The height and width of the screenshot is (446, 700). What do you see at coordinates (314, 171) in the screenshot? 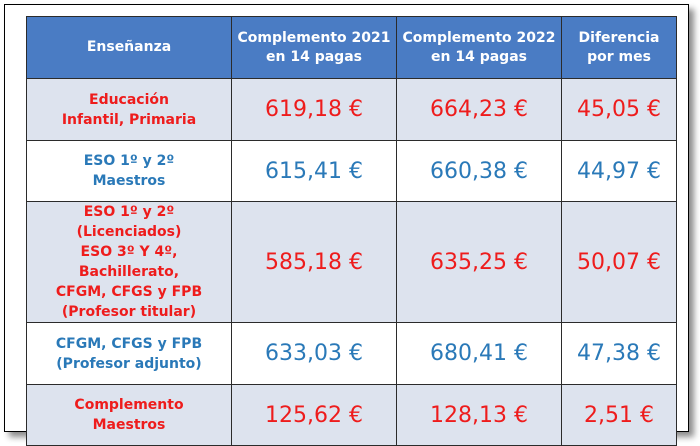
I see `value-2021: 615,41 €` at bounding box center [314, 171].